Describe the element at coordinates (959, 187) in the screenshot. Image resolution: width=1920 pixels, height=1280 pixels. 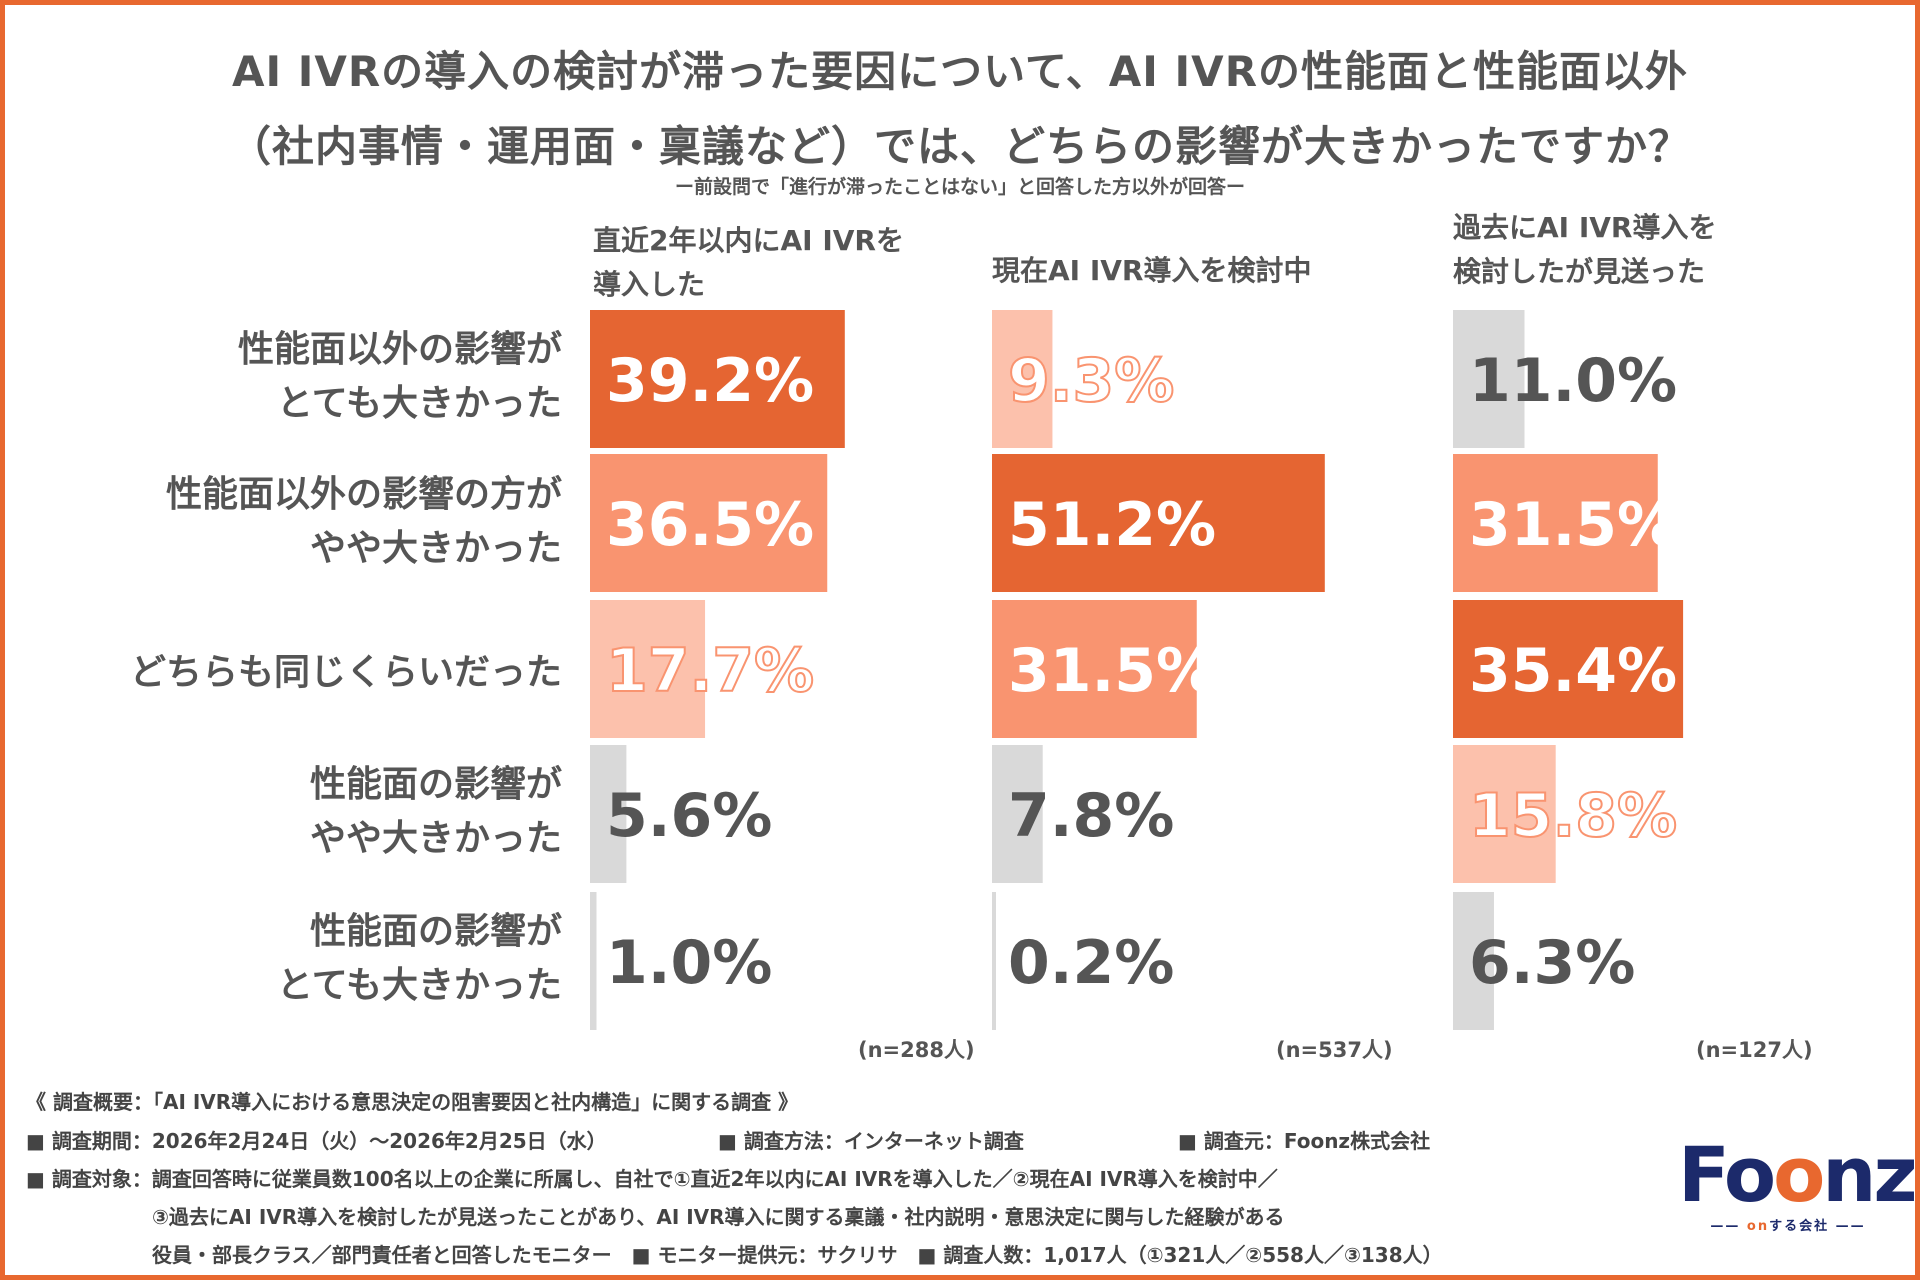
I see `chart-subtitle: ー前設問で「進行が滞ったことはない」と回答した方以外が回答ー` at that location.